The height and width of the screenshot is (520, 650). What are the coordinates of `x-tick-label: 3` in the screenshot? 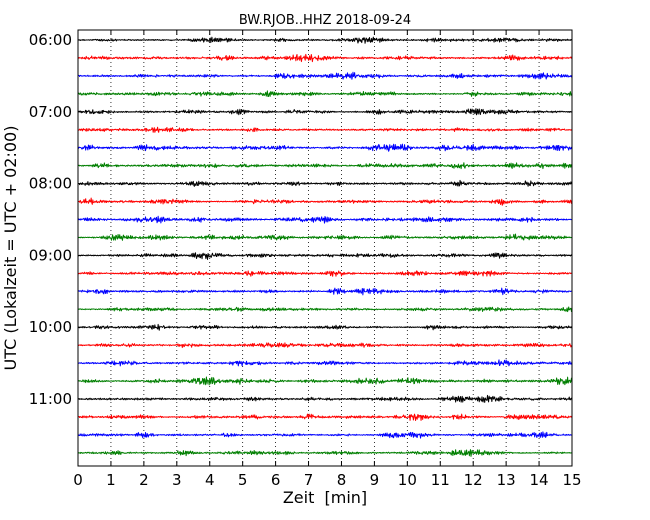 It's located at (177, 480).